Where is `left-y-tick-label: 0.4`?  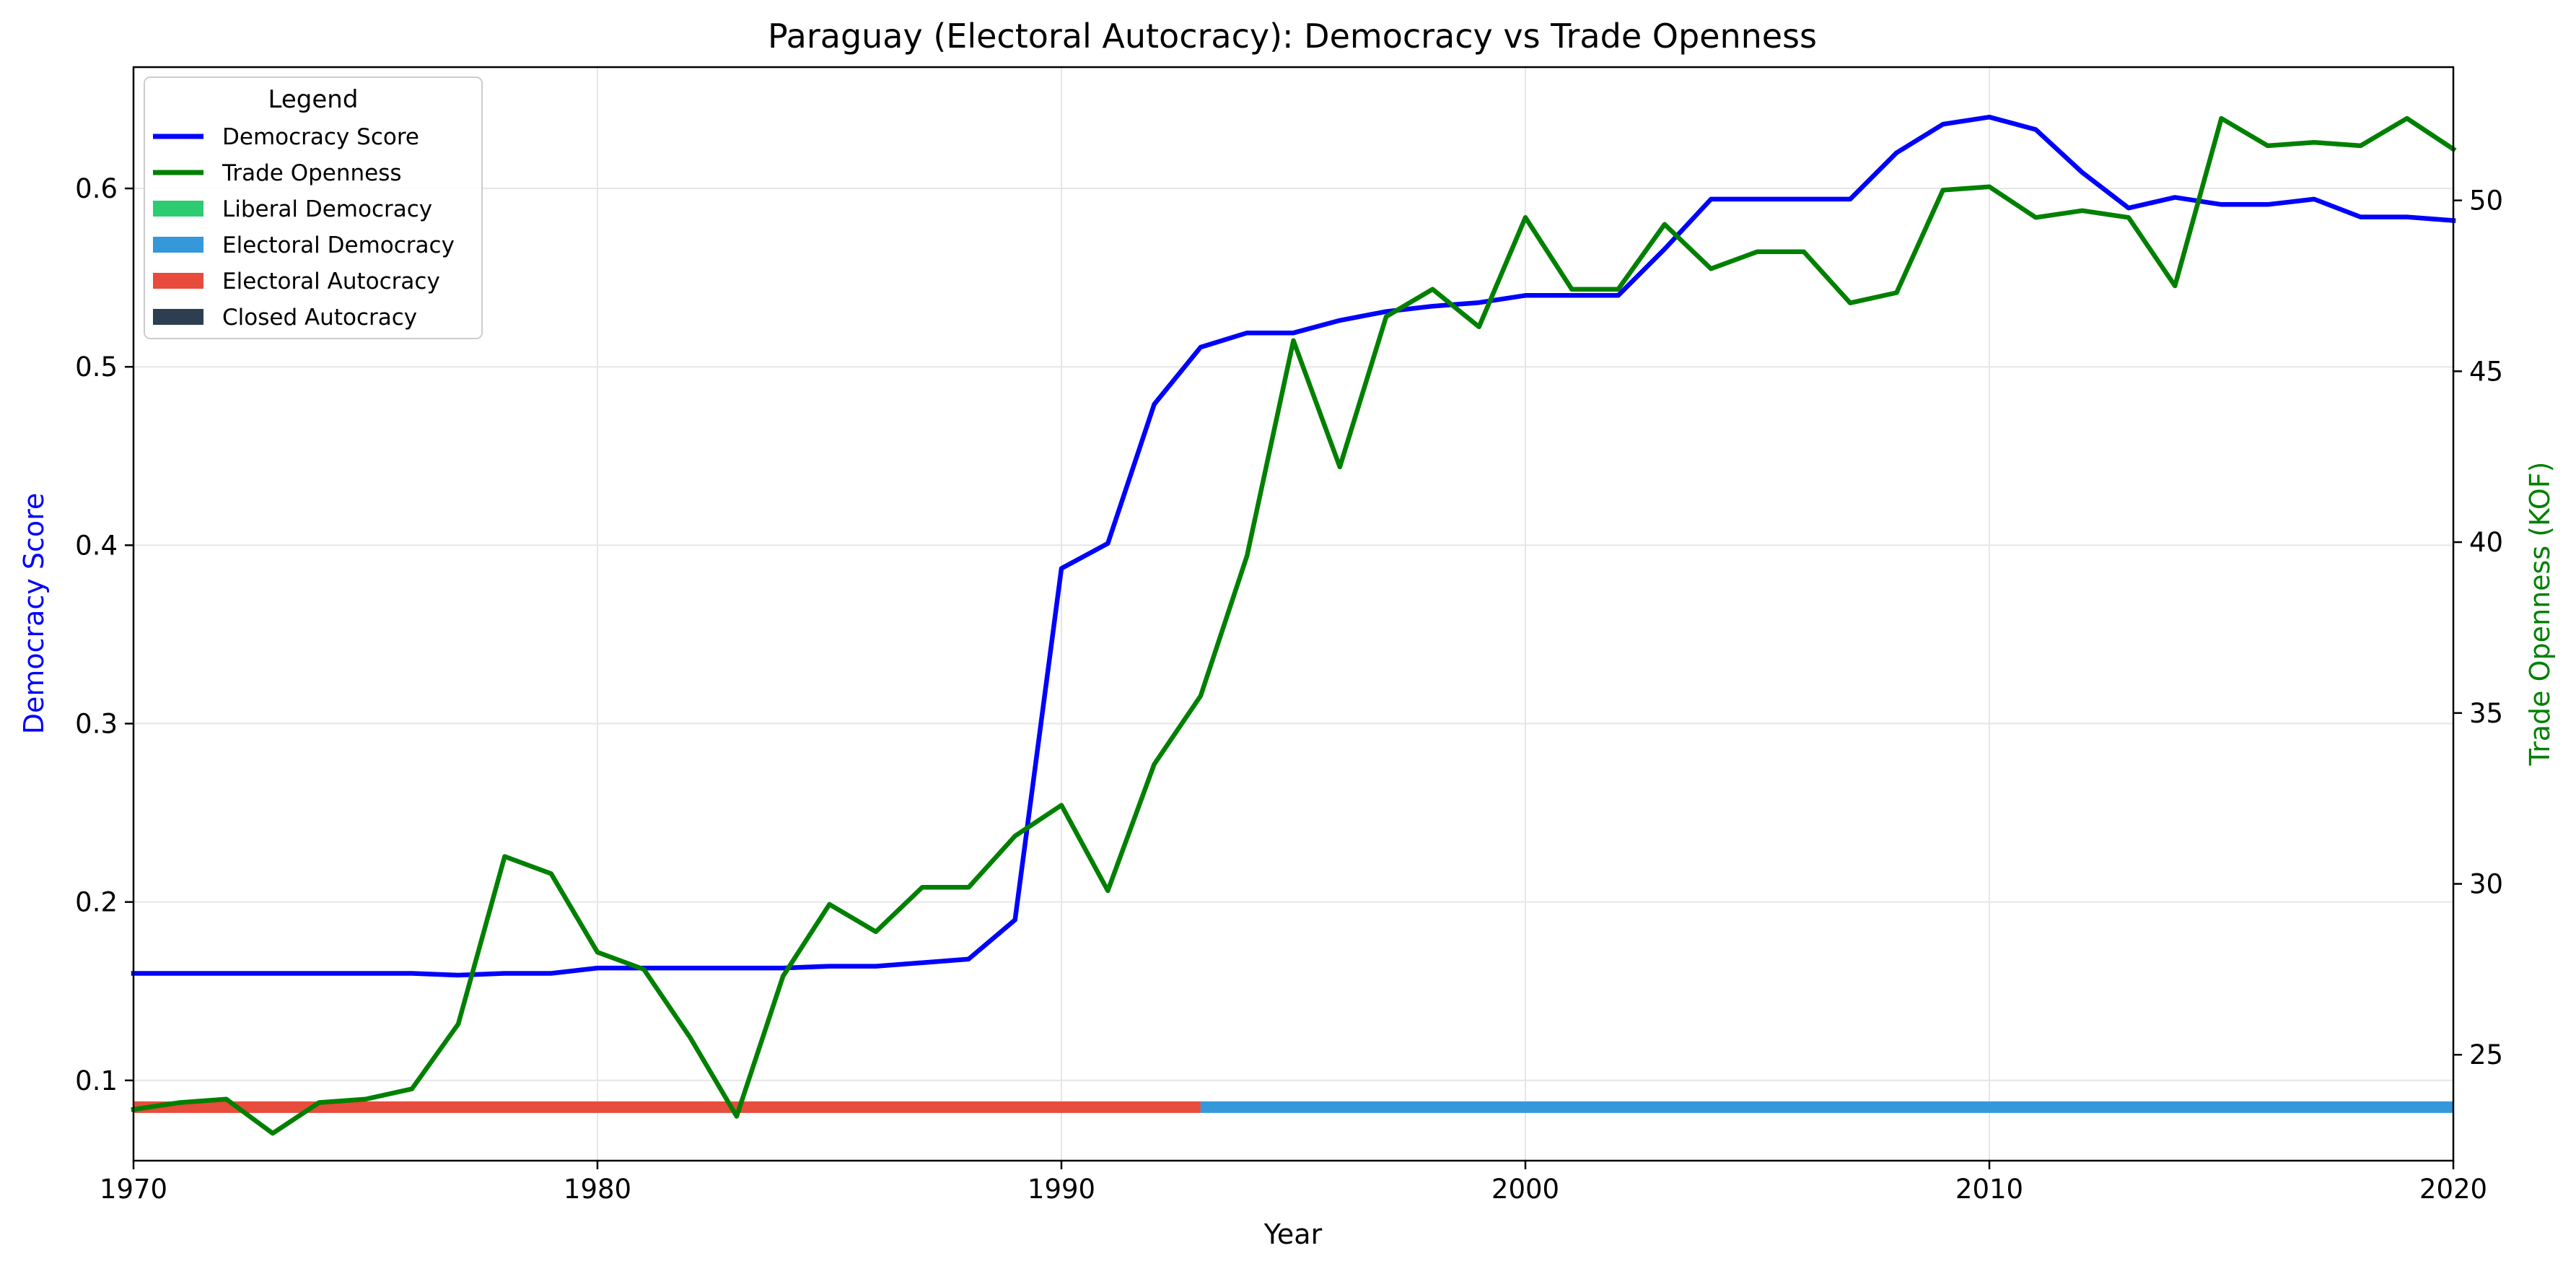 left-y-tick-label: 0.4 is located at coordinates (97, 545).